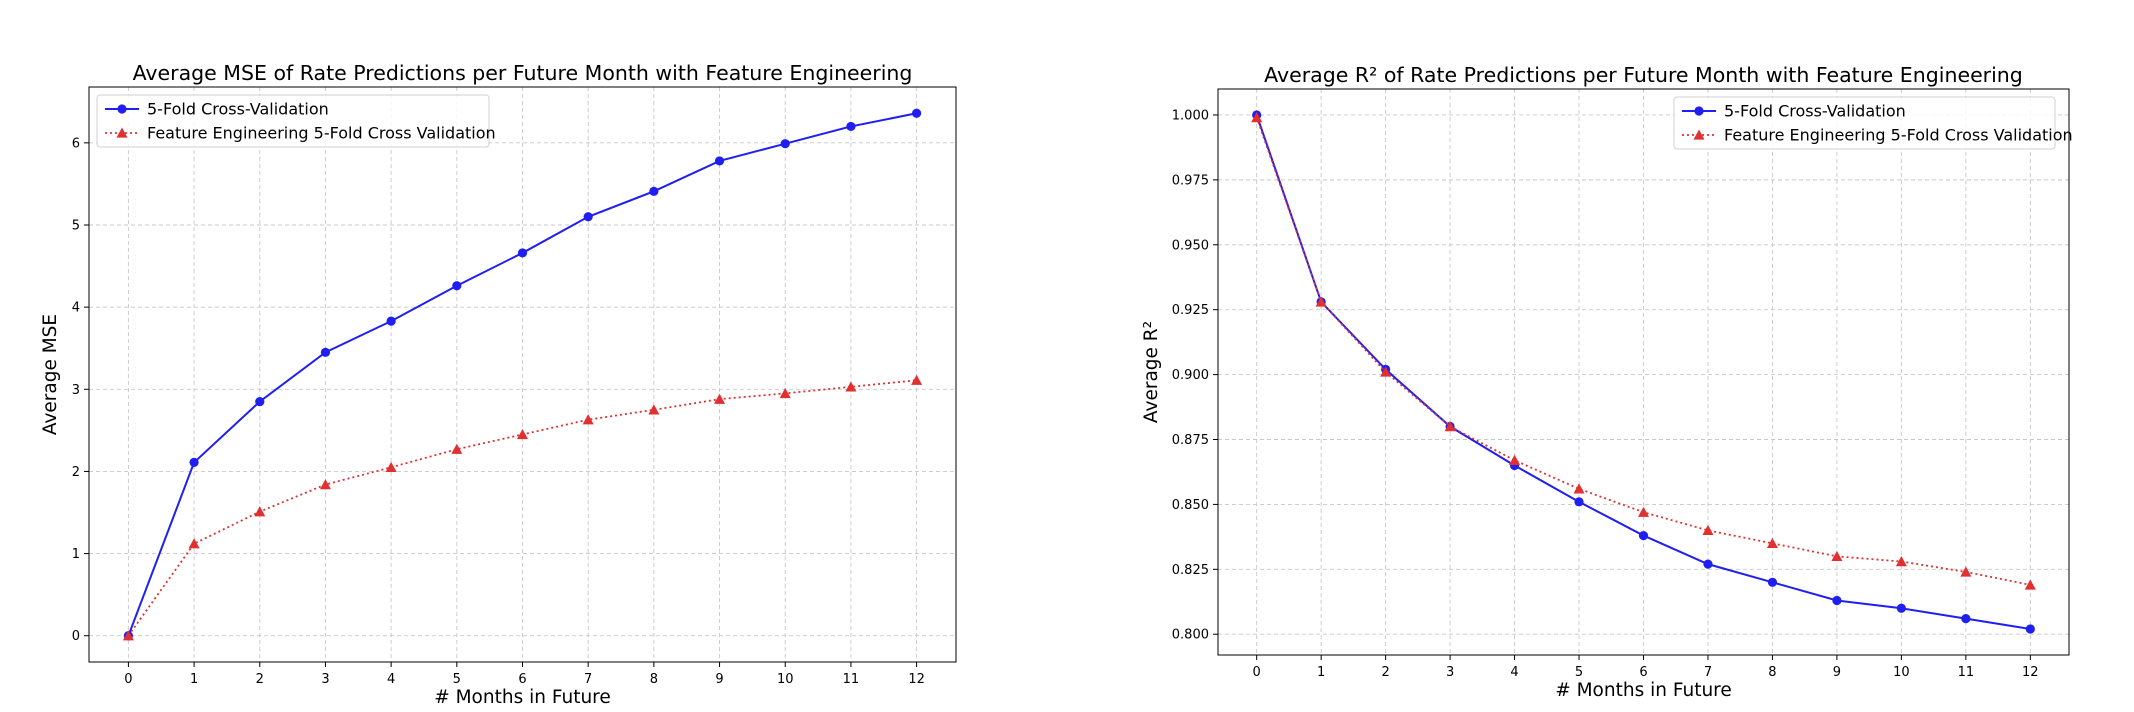 The height and width of the screenshot is (712, 2134). I want to click on y-tick-label: 3, so click(76, 390).